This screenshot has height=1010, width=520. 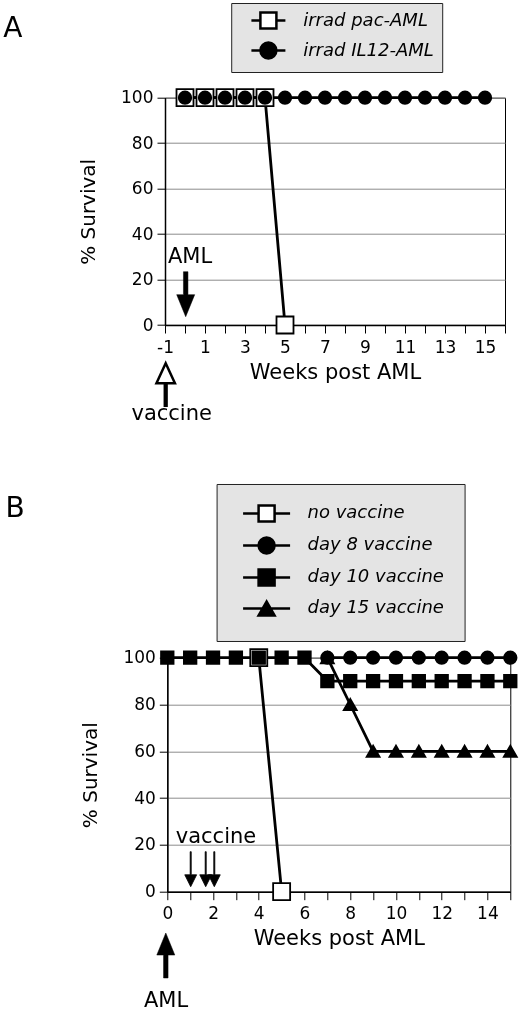 I want to click on annotation: AML, so click(x=190, y=256).